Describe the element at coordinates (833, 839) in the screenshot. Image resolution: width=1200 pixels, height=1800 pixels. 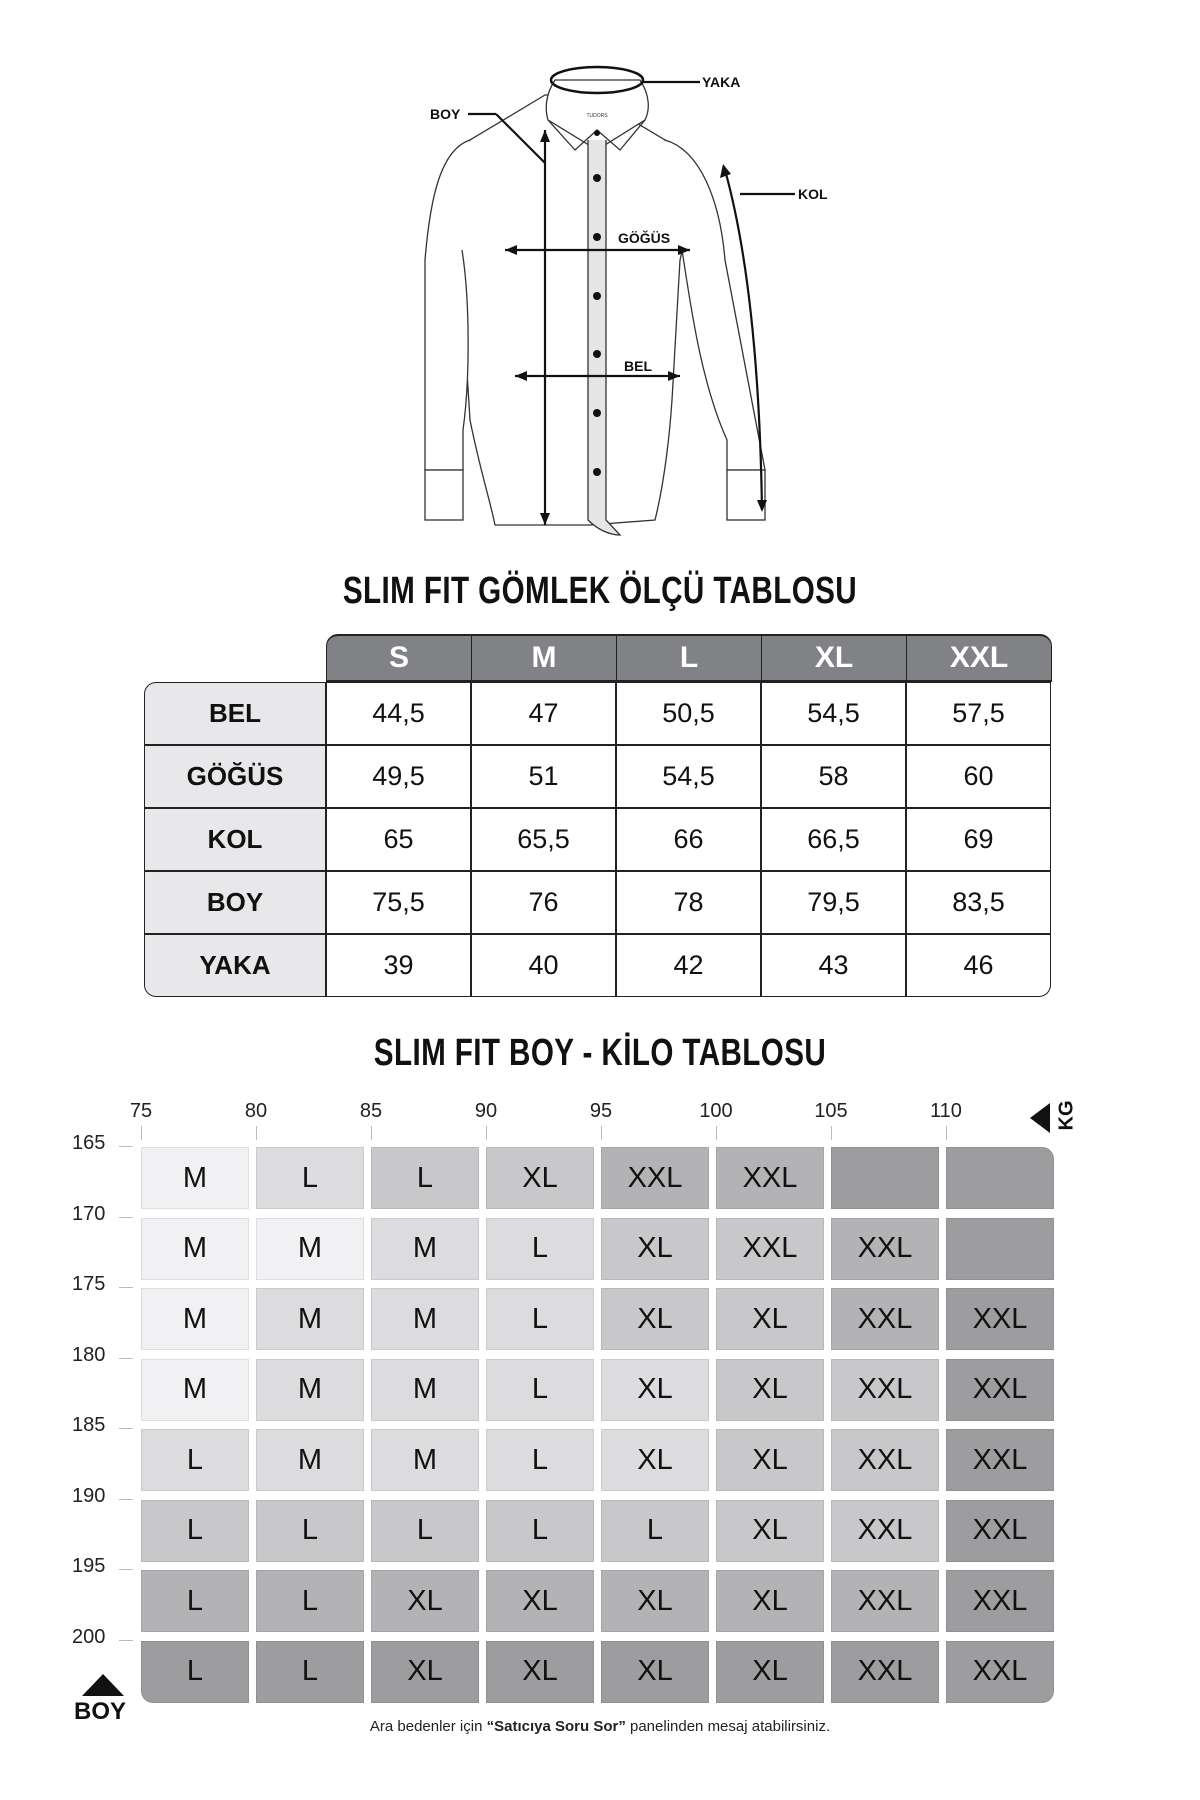
I see `table-cell: 66,5` at that location.